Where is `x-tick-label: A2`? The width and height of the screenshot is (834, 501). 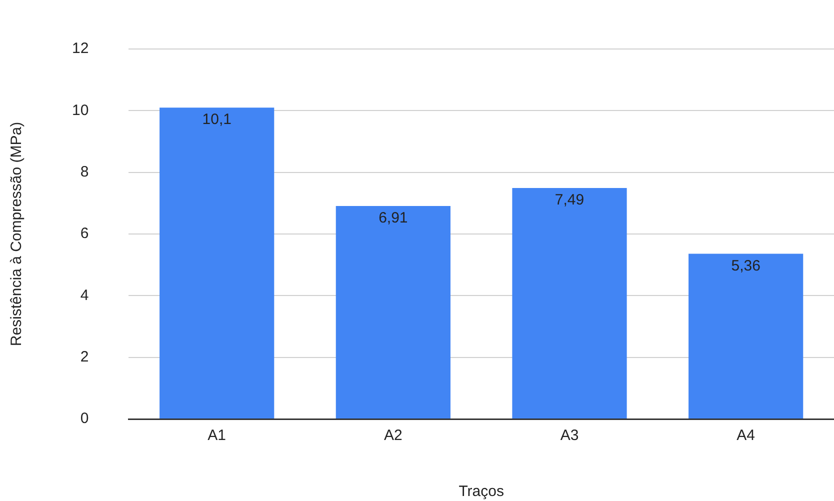
x-tick-label: A2 is located at coordinates (393, 435).